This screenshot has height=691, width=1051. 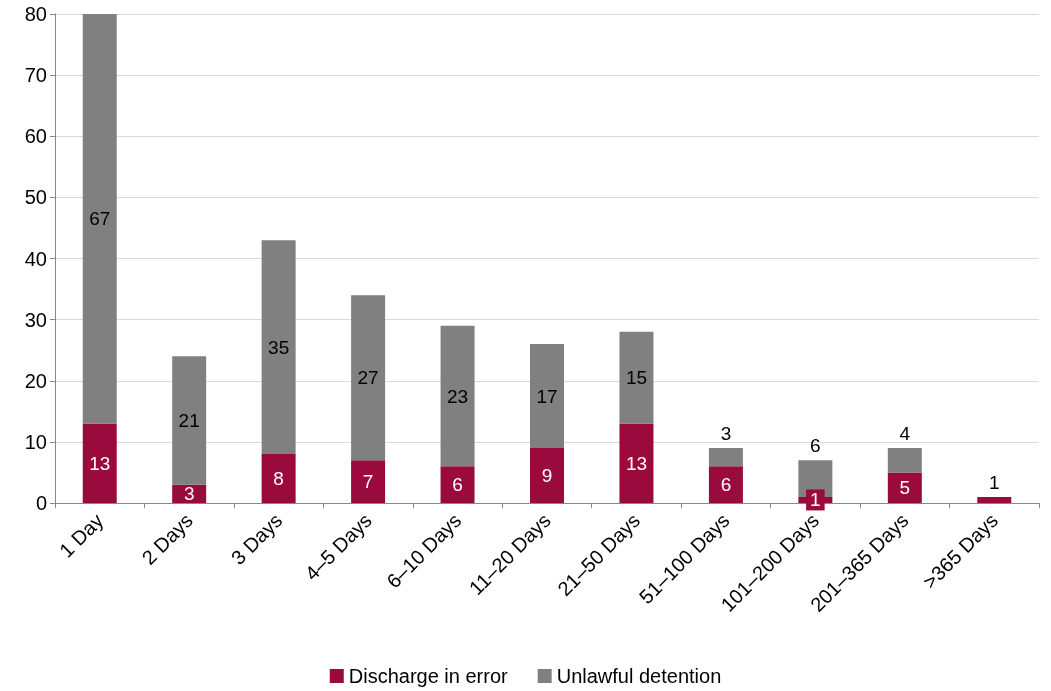 I want to click on y-tick-label: 40, so click(x=35, y=258).